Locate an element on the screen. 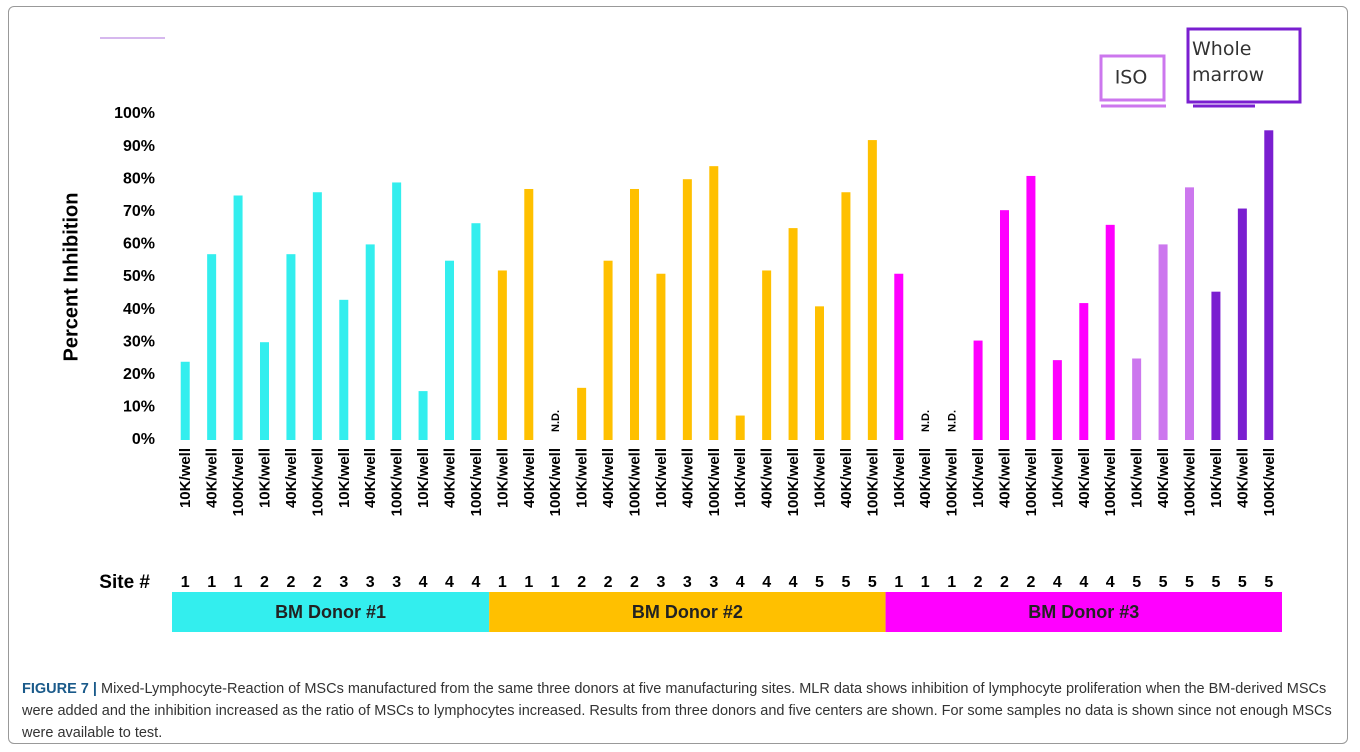 This screenshot has height=752, width=1360. y-tick-label: 70% is located at coordinates (139, 211).